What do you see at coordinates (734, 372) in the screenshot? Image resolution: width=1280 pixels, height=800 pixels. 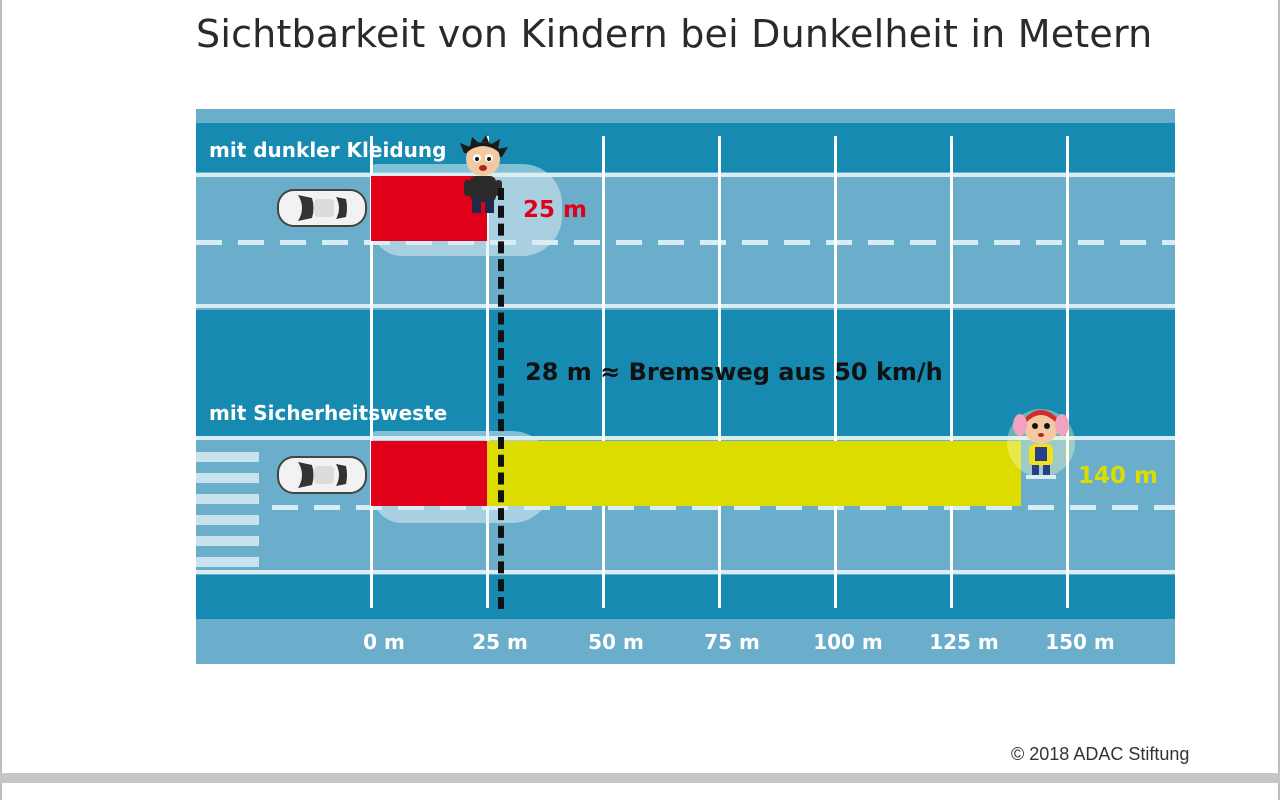 I see `braking-distance-label: 28 m ≈ Bremsweg aus 50 km/h` at bounding box center [734, 372].